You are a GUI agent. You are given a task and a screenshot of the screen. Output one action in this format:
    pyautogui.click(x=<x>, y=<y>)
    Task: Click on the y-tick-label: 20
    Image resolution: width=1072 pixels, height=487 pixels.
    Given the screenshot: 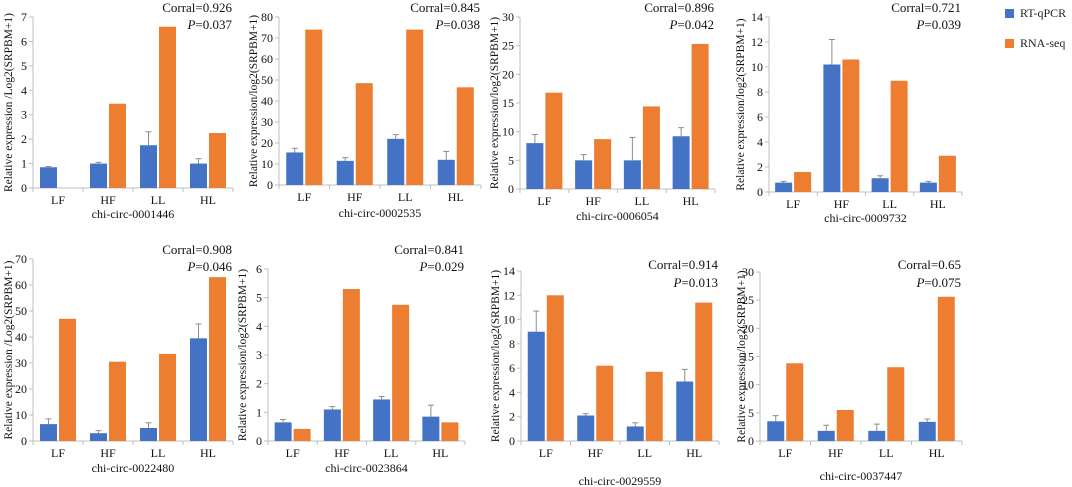 What is the action you would take?
    pyautogui.click(x=508, y=74)
    